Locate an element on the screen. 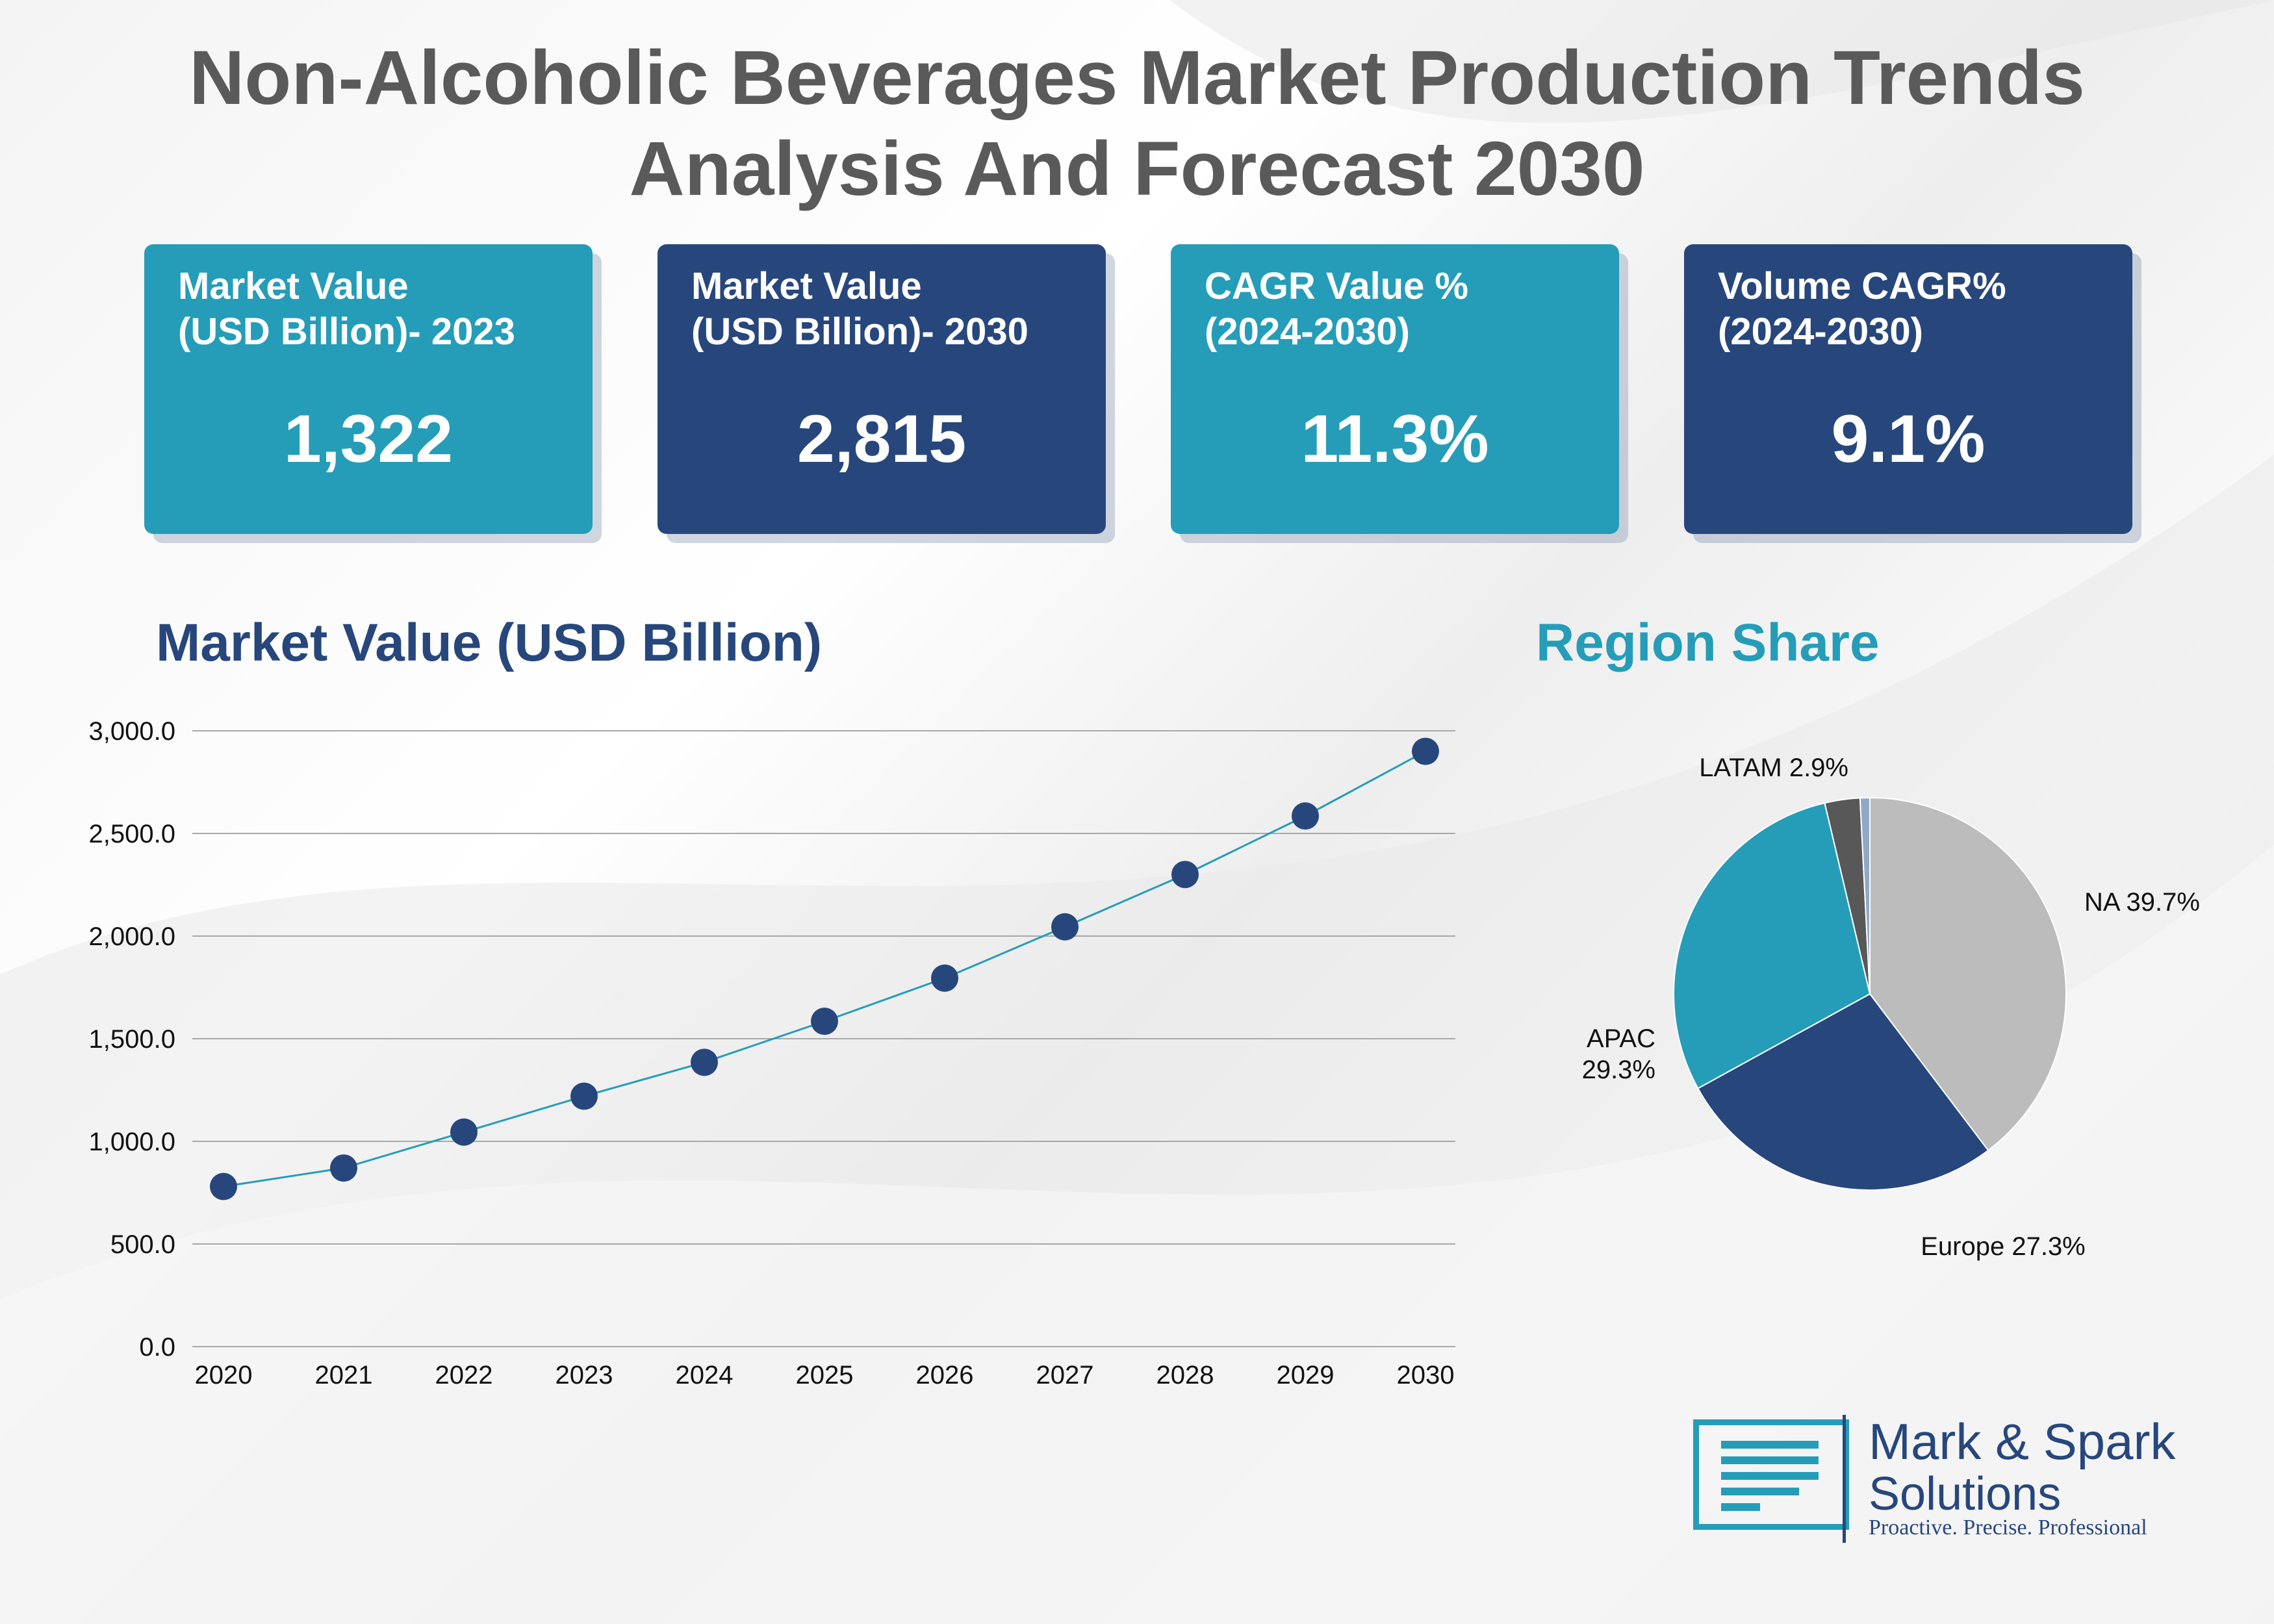 The width and height of the screenshot is (2274, 1624). x-tick-label: 2021 is located at coordinates (344, 1375).